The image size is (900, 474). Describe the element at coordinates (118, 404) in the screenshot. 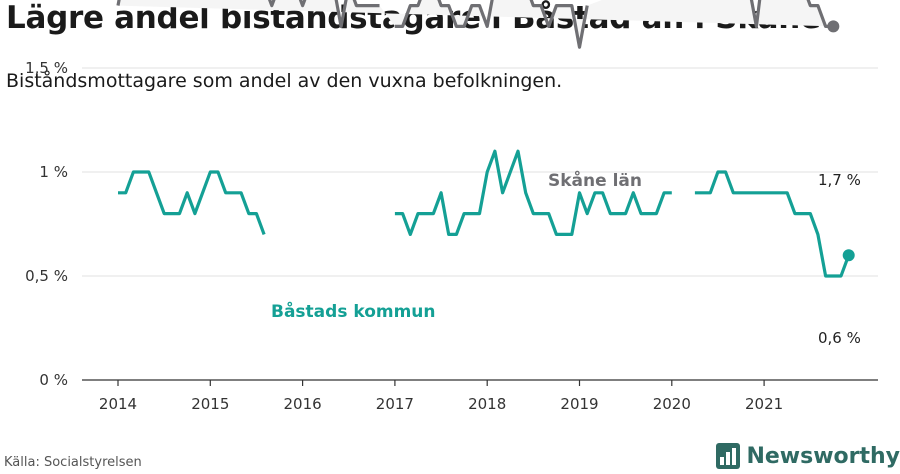

I see `x-tick-label: 2014` at that location.